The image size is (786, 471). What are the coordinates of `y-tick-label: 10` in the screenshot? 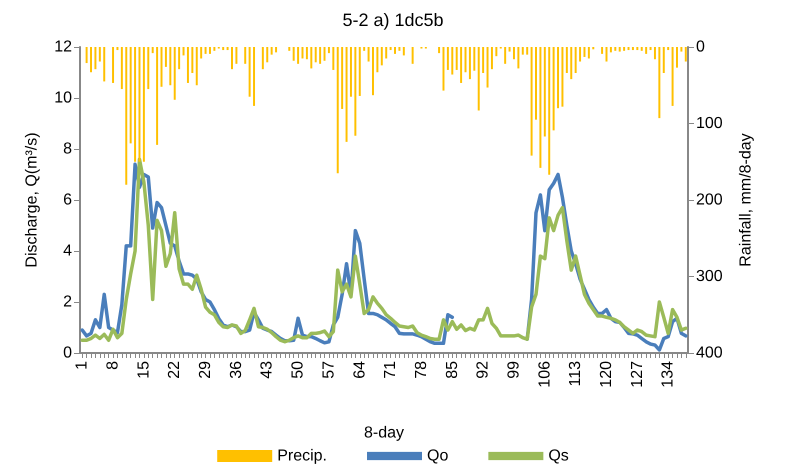 It's located at (63, 98).